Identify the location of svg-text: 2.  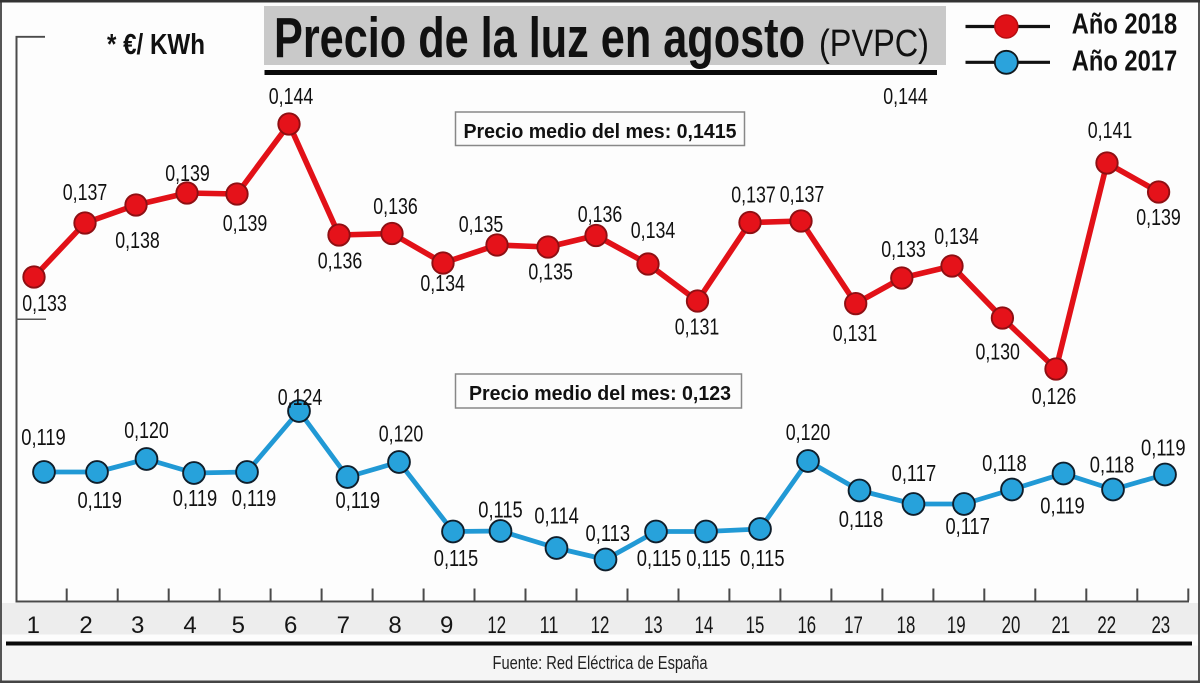
(85, 625).